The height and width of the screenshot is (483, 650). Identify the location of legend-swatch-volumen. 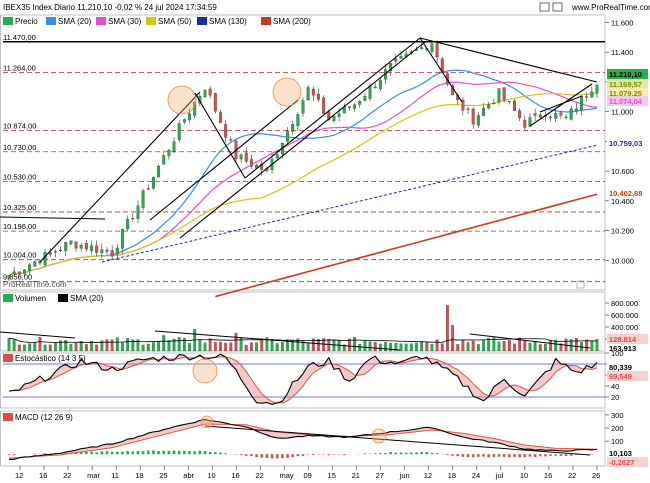
(8, 298).